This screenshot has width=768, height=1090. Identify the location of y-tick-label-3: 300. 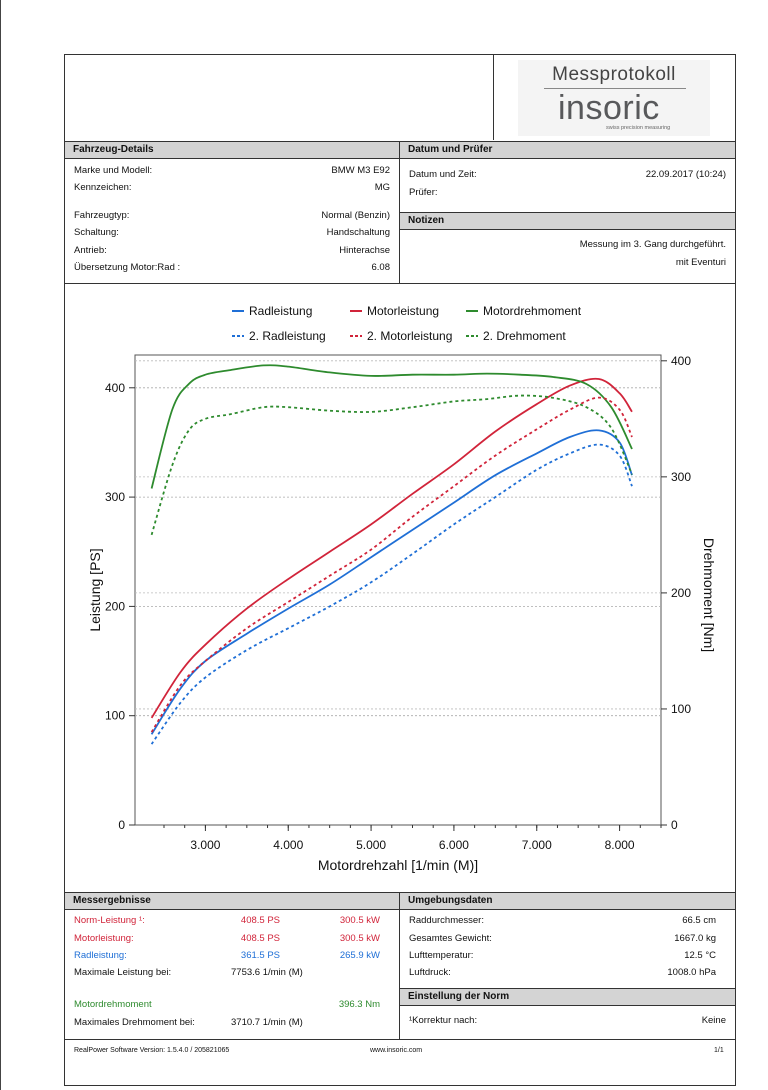
(115, 497).